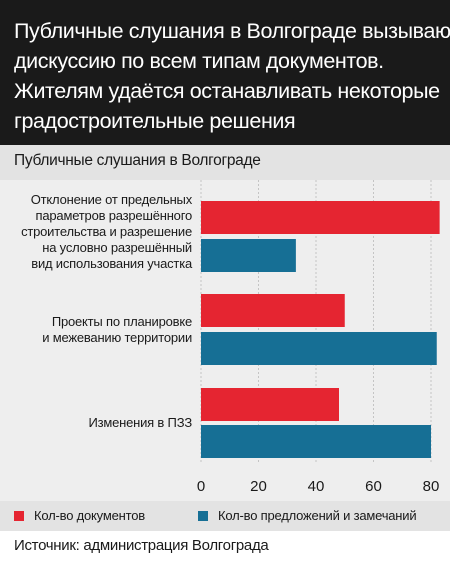  Describe the element at coordinates (111, 263) in the screenshot. I see `category-label-1-line-5: вид использования участка` at that location.